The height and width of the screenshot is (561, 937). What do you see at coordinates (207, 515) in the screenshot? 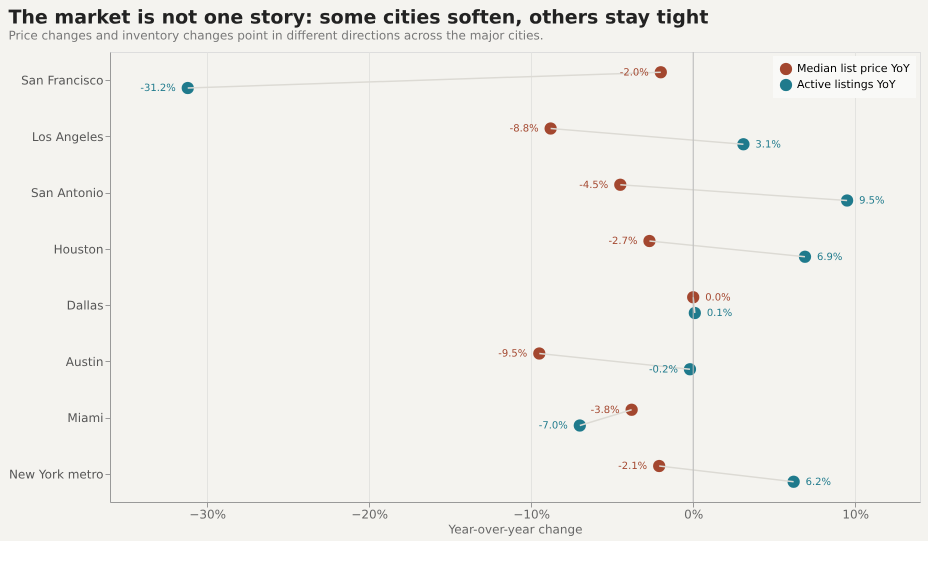
I see `x-tick-label: −30%` at bounding box center [207, 515].